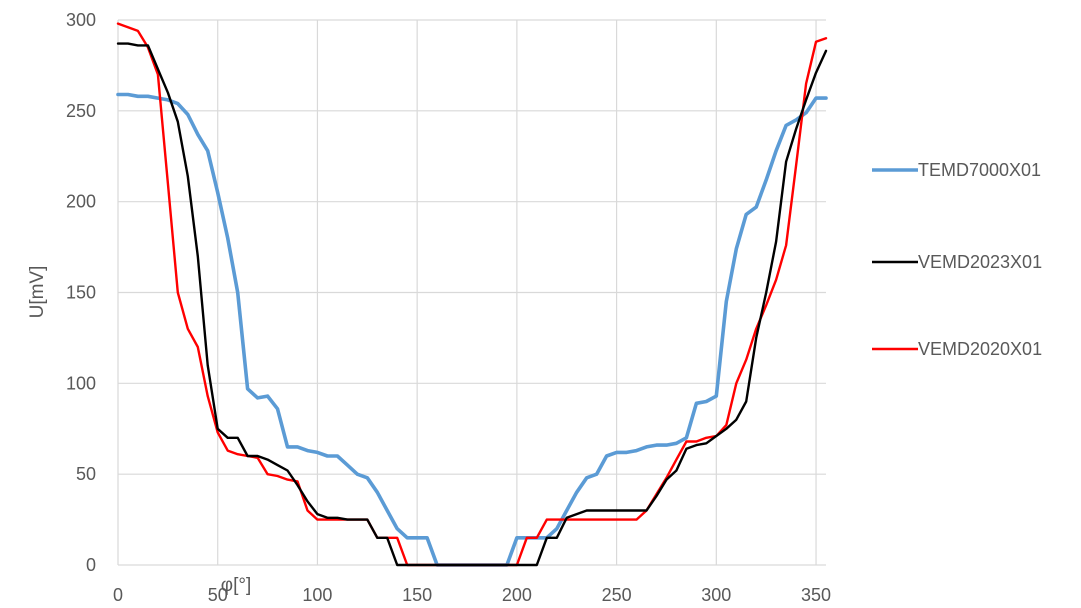 This screenshot has width=1081, height=608. I want to click on y-tick-label: 150, so click(81, 293).